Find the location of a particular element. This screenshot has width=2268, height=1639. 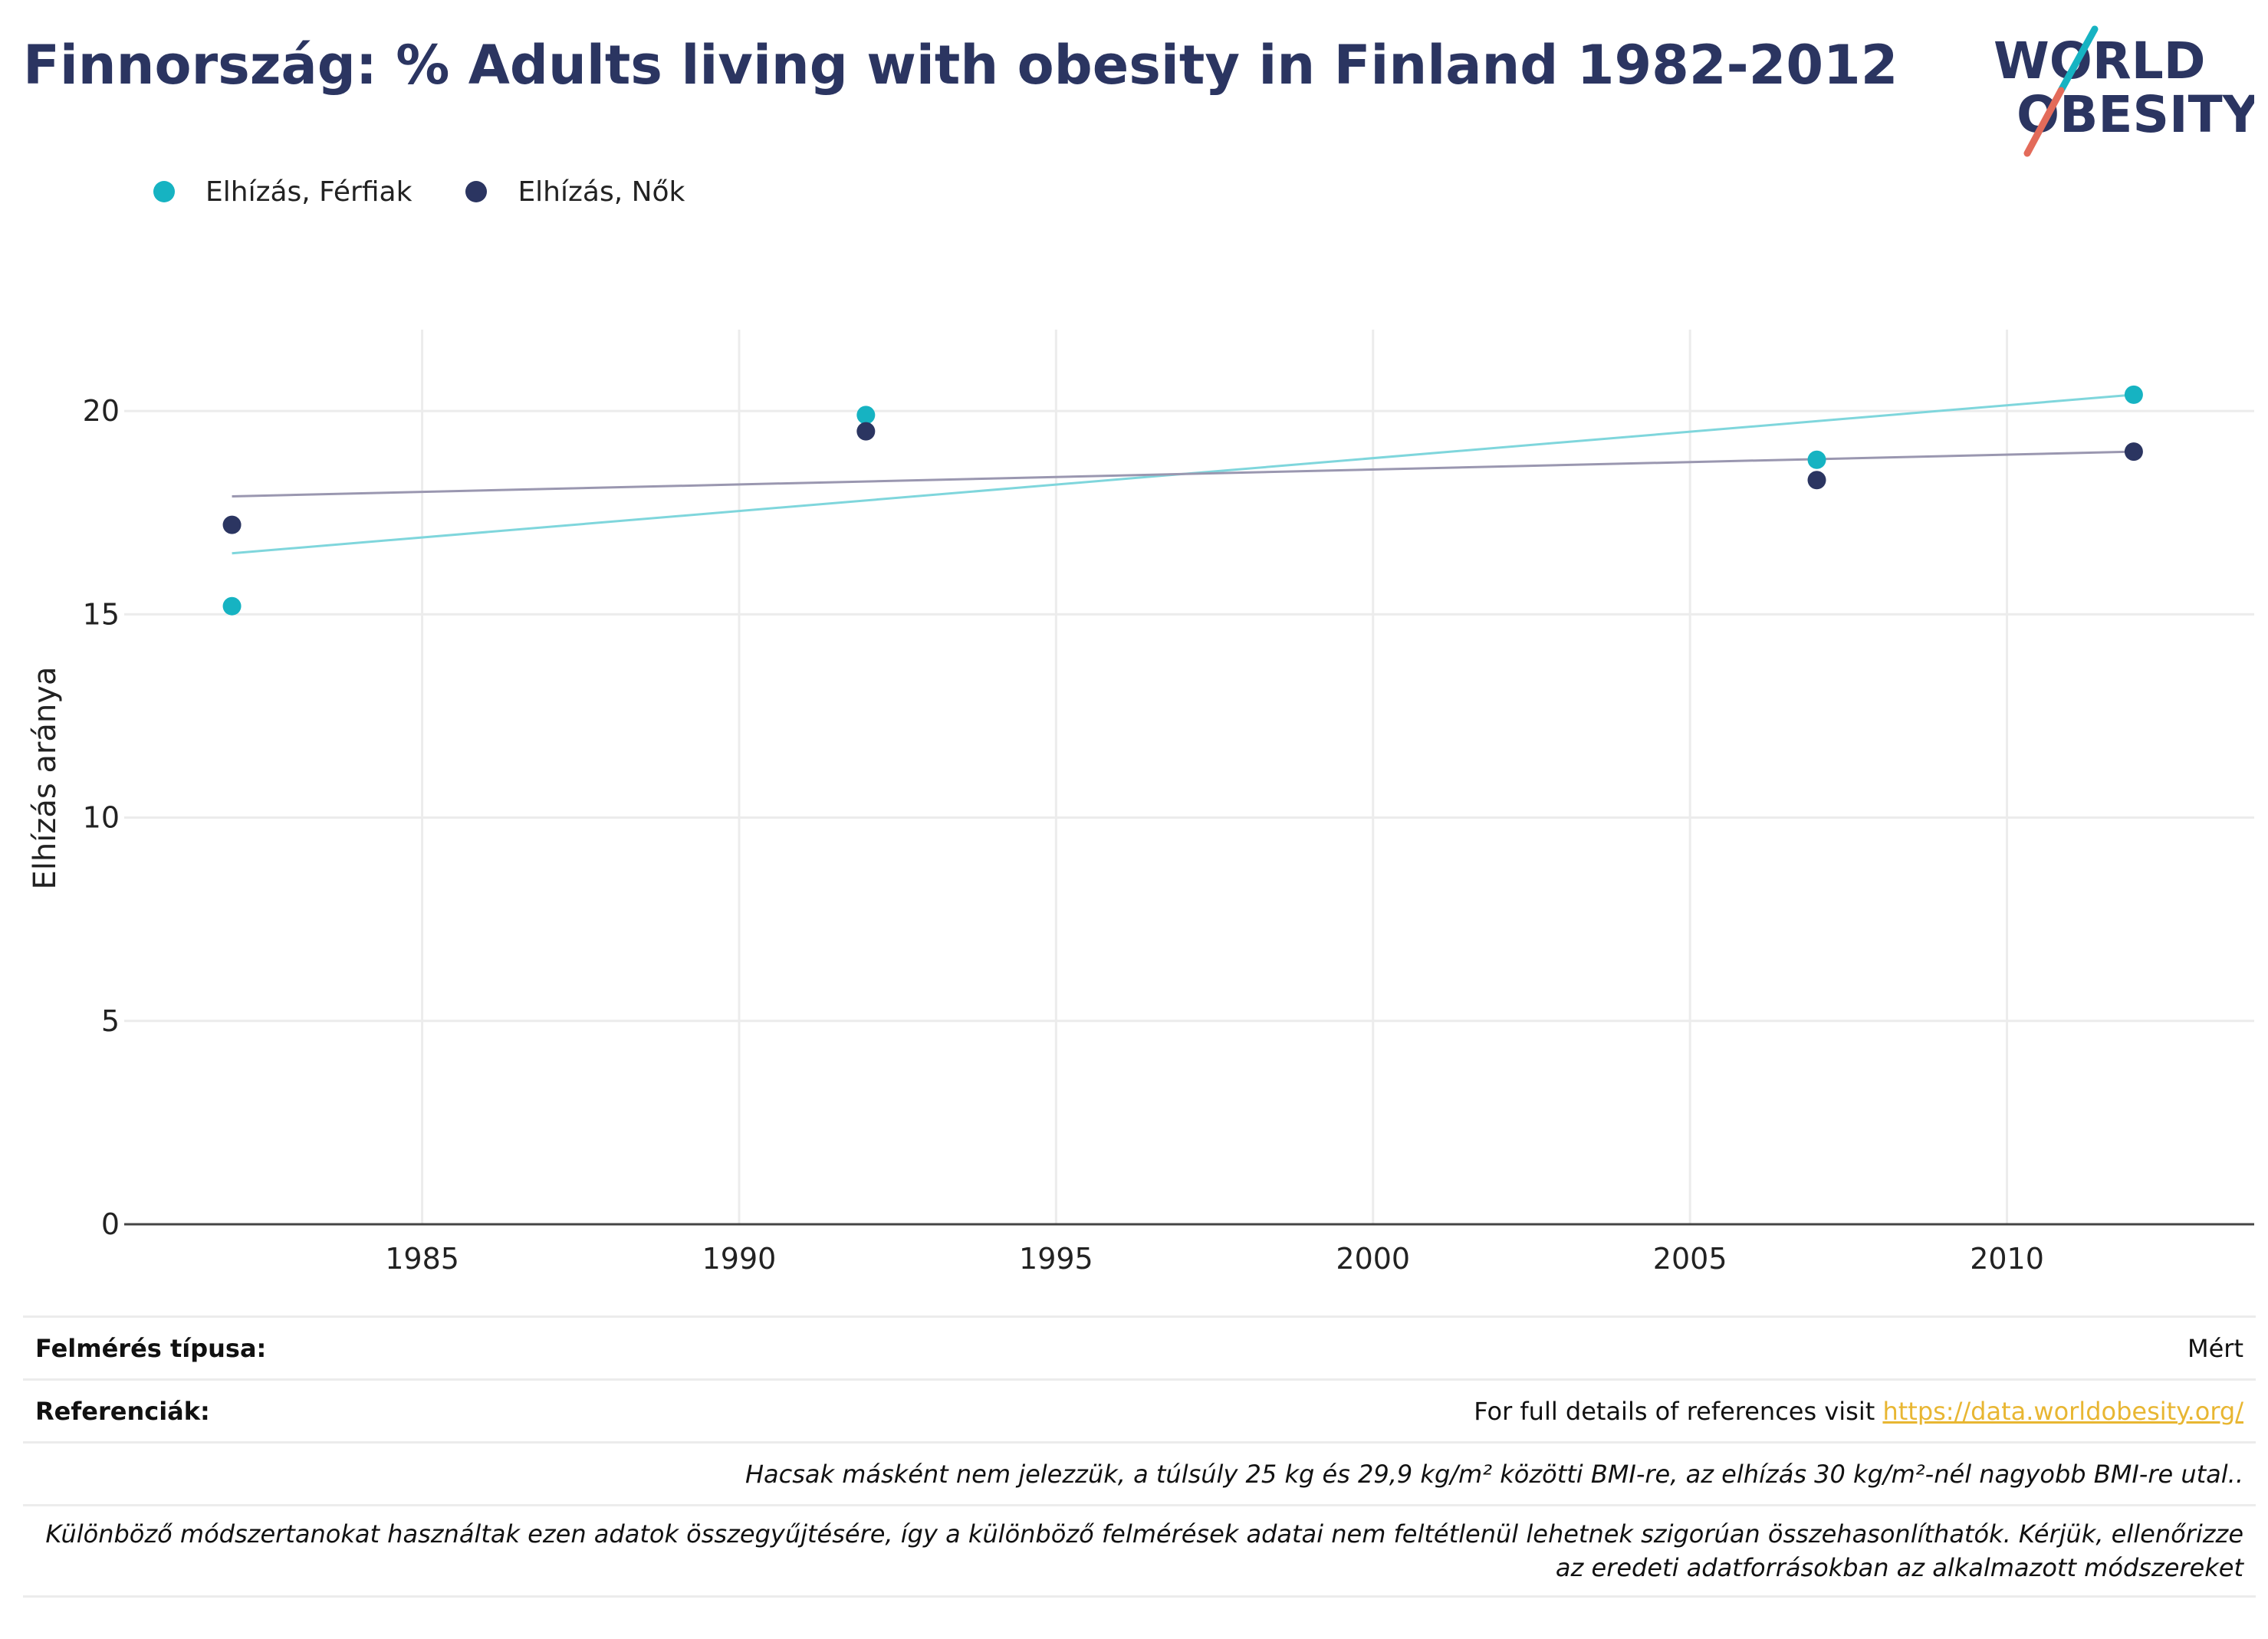

legend-marker-men is located at coordinates (164, 192).